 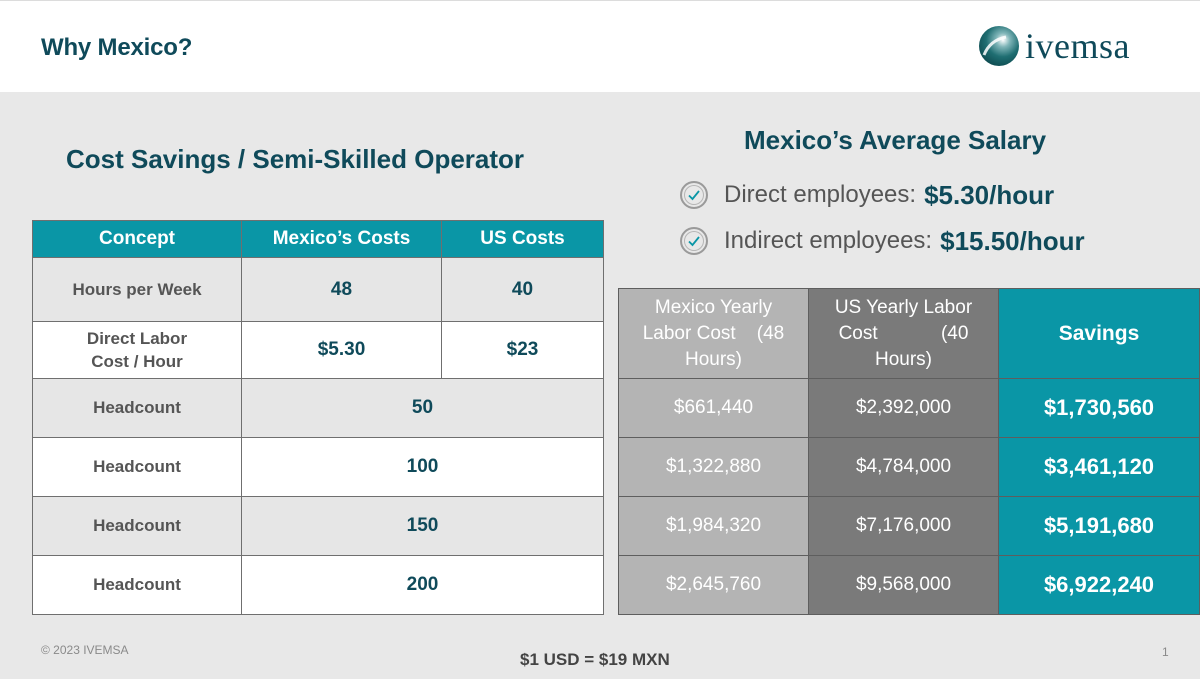 I want to click on table-row: $661,440 $2,392,000 $1,730,560, so click(x=909, y=408).